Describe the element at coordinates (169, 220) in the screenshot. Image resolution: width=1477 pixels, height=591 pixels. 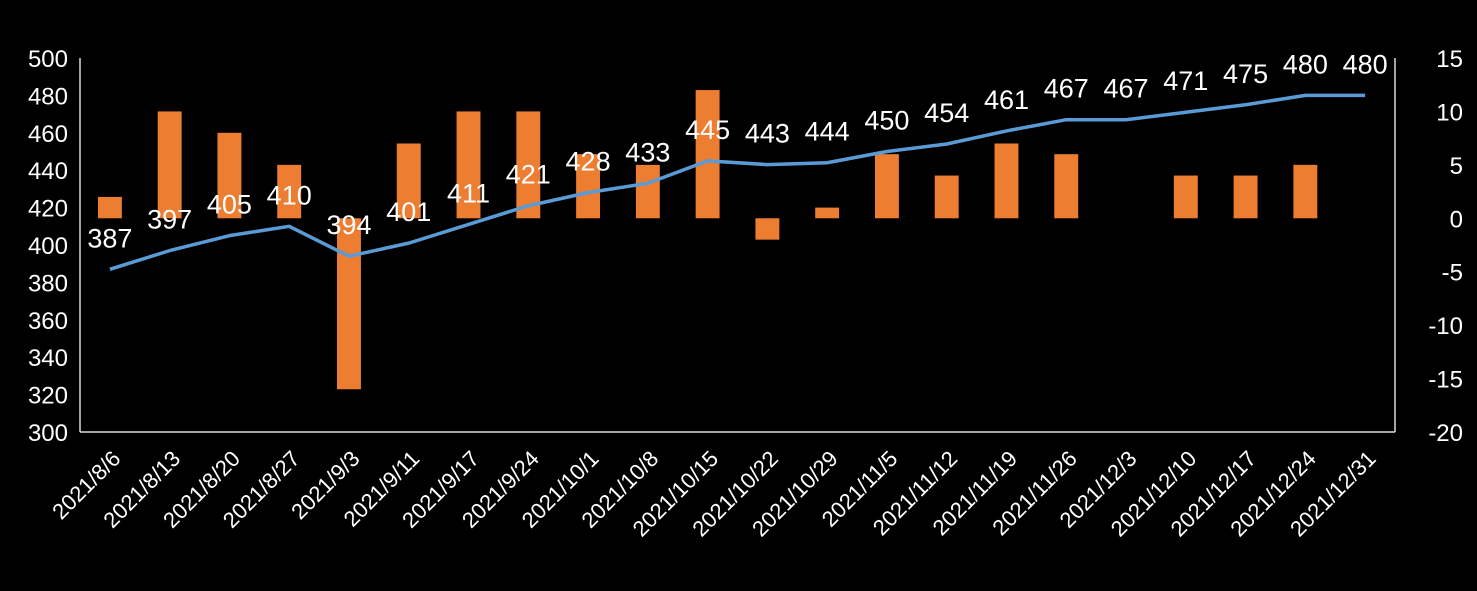
I see `data-label: 397` at that location.